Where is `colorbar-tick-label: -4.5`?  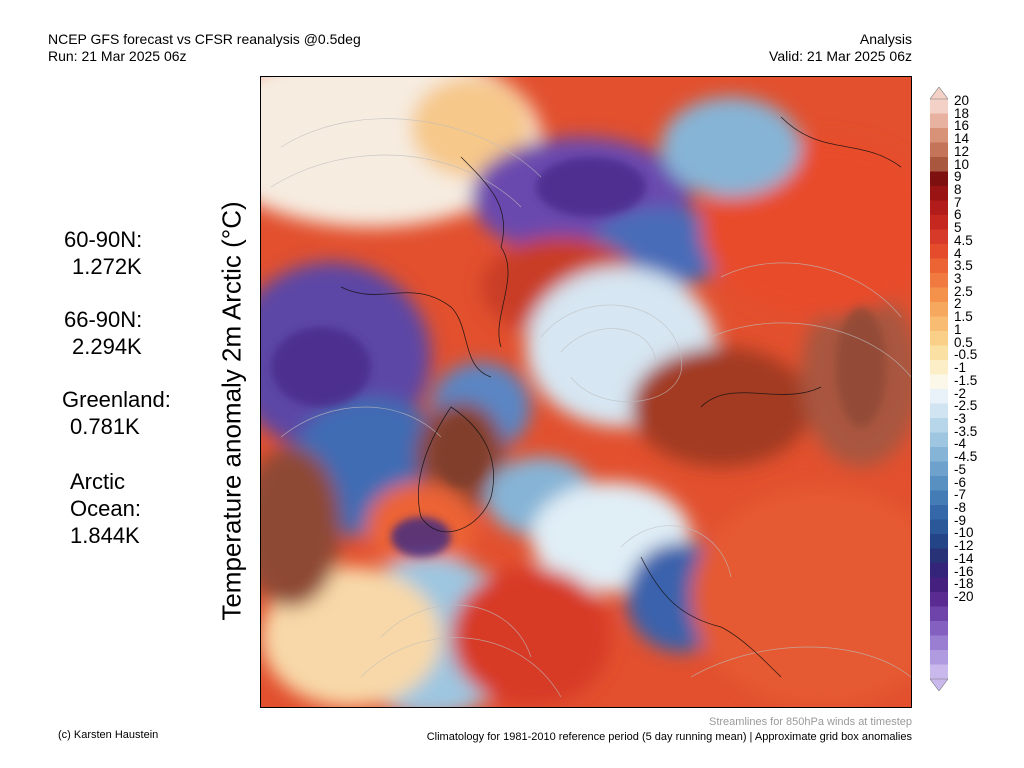
colorbar-tick-label: -4.5 is located at coordinates (966, 457).